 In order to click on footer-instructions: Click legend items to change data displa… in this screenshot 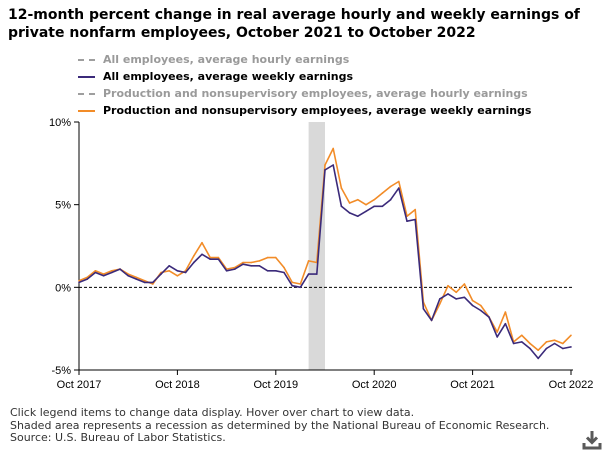, I will do `click(212, 412)`.